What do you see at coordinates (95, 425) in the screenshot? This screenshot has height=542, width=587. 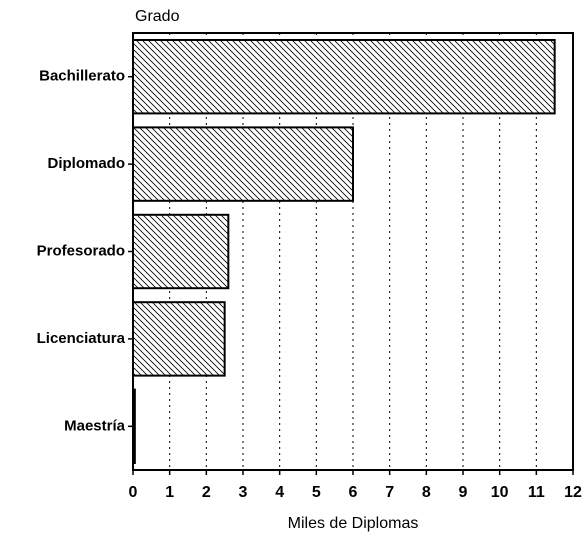 I see `y-tick-label: Maestría` at bounding box center [95, 425].